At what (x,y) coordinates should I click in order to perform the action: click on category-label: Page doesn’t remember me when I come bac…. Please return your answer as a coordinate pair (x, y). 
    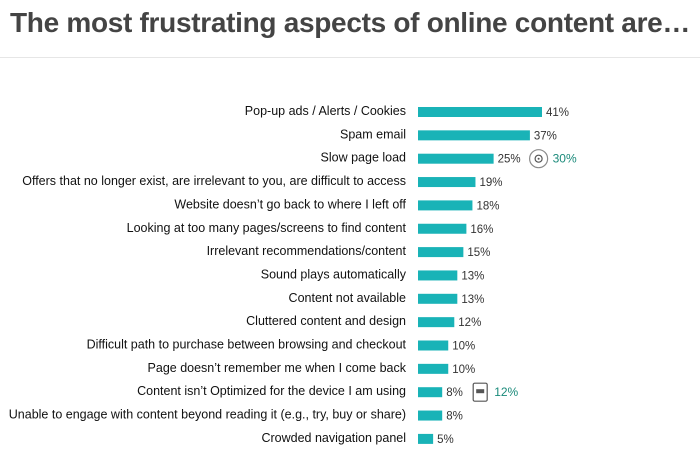
    Looking at the image, I should click on (277, 368).